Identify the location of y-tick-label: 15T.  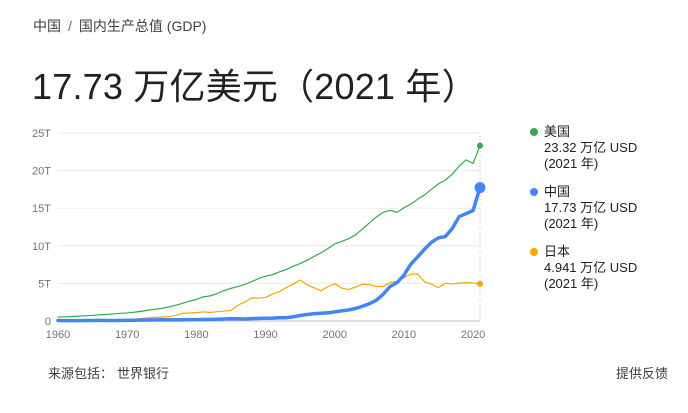
(41, 209).